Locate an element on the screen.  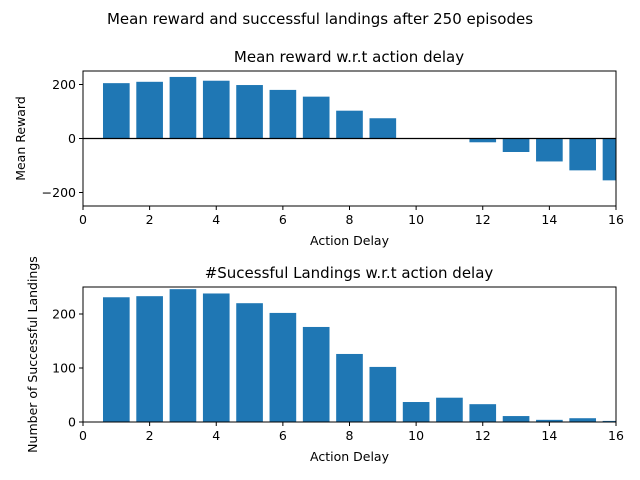
landings-chart-y-ticks: 0 100 200 is located at coordinates (67, 368).